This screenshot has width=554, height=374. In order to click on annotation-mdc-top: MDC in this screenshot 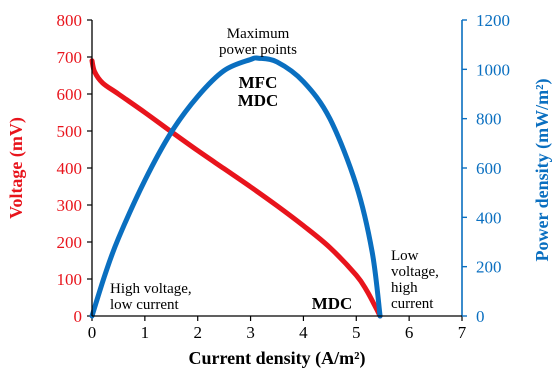, I will do `click(258, 100)`.